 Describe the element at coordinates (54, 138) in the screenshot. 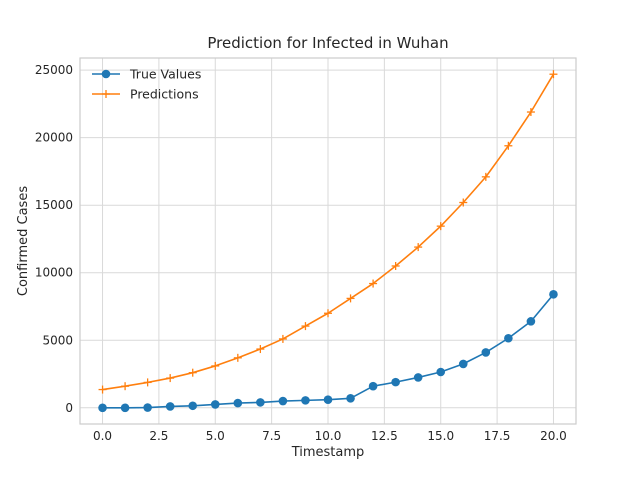

I see `y-tick-label: 20000` at that location.